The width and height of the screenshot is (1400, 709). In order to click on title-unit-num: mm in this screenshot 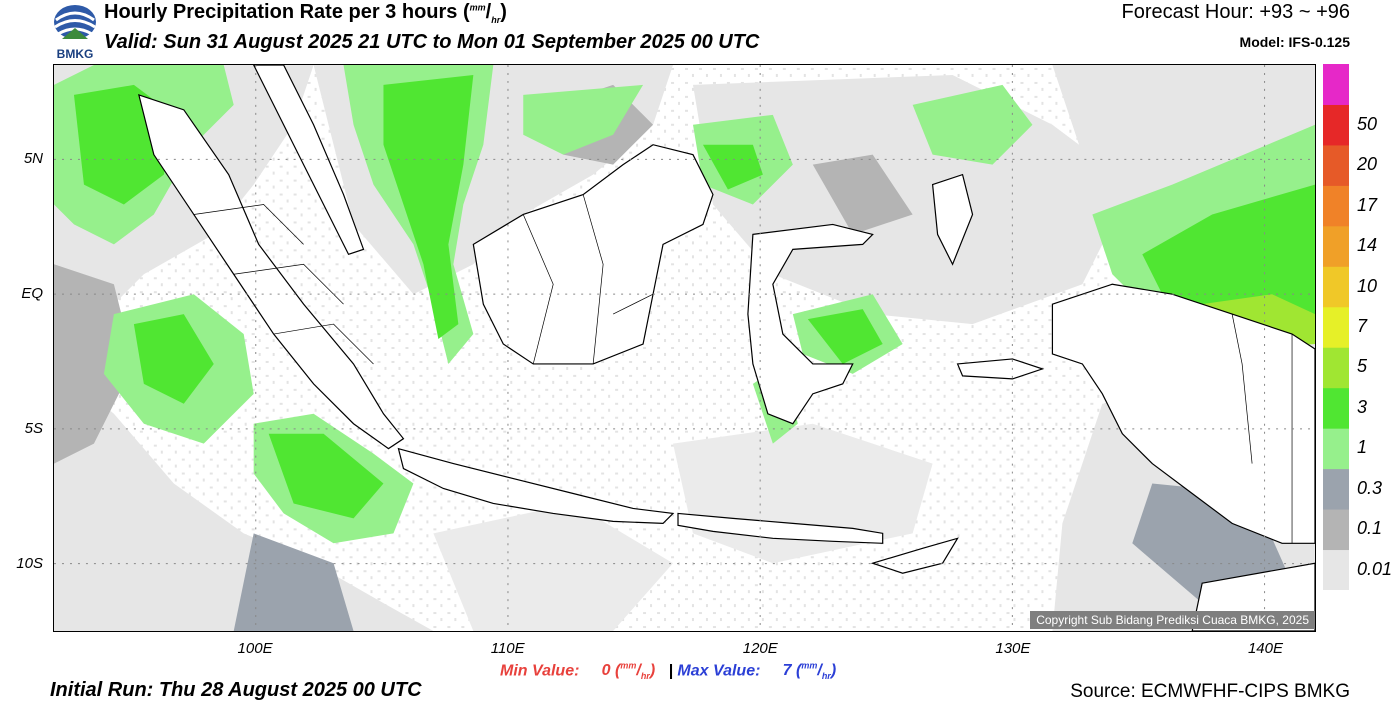, I will do `click(477, 7)`.